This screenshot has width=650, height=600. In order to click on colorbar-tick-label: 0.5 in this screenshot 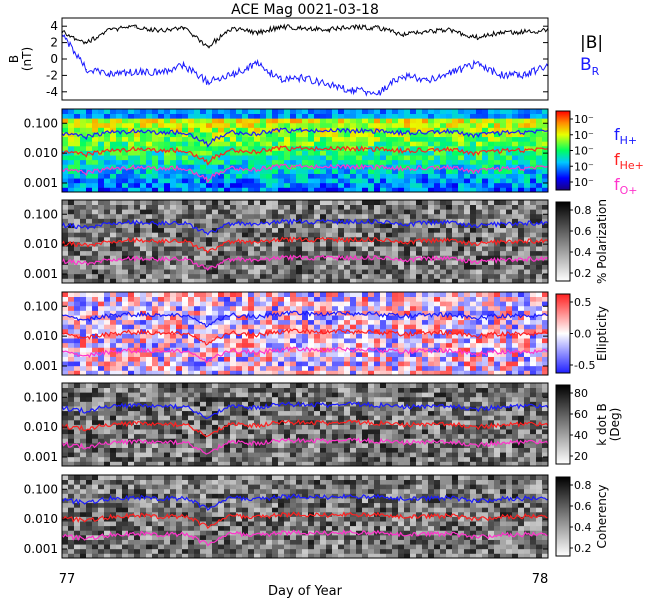, I will do `click(583, 302)`.